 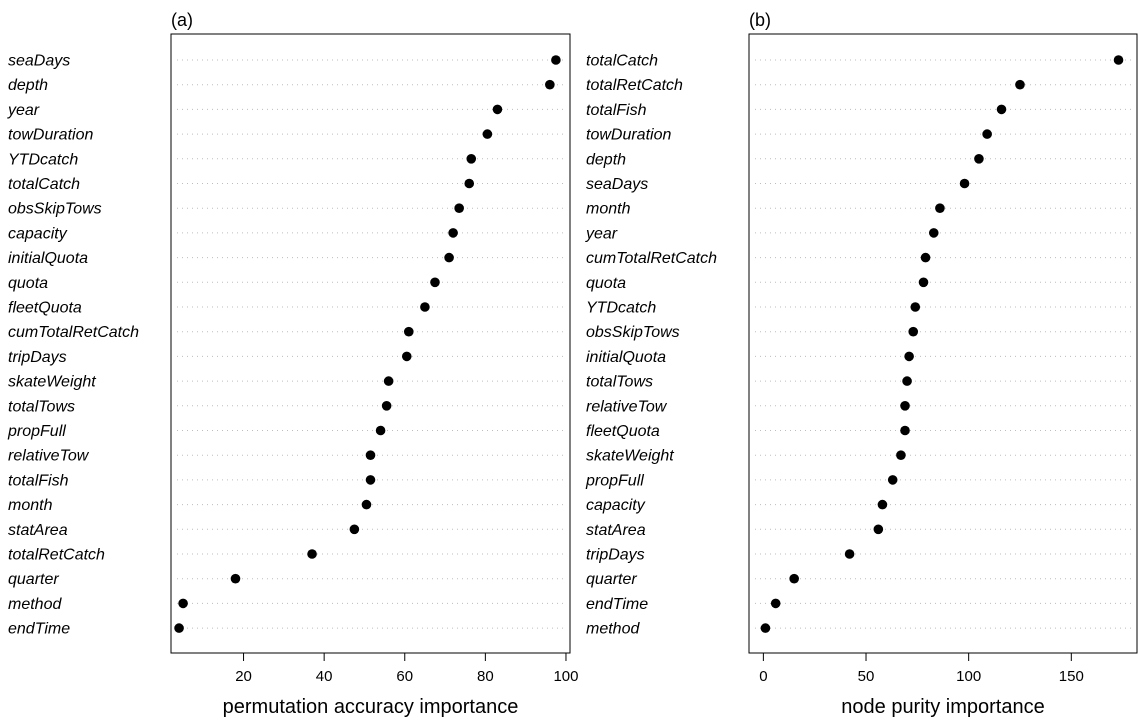 What do you see at coordinates (243, 676) in the screenshot?
I see `x-tick-label: 20` at bounding box center [243, 676].